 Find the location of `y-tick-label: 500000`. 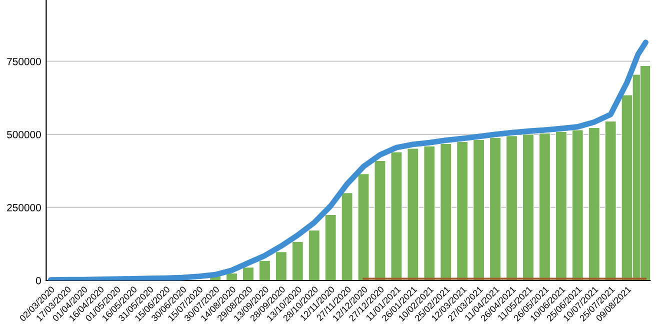

y-tick-label: 500000 is located at coordinates (24, 134).